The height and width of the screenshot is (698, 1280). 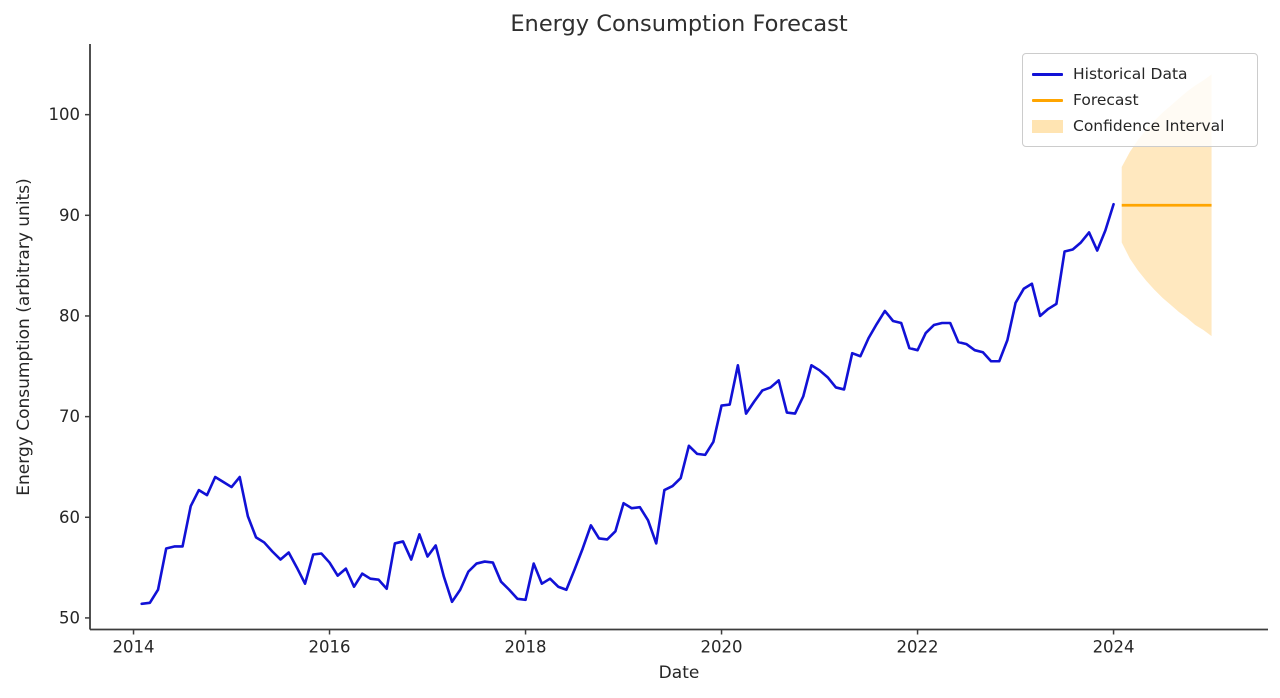 I want to click on y-axis-tick-label: 60, so click(x=69, y=517).